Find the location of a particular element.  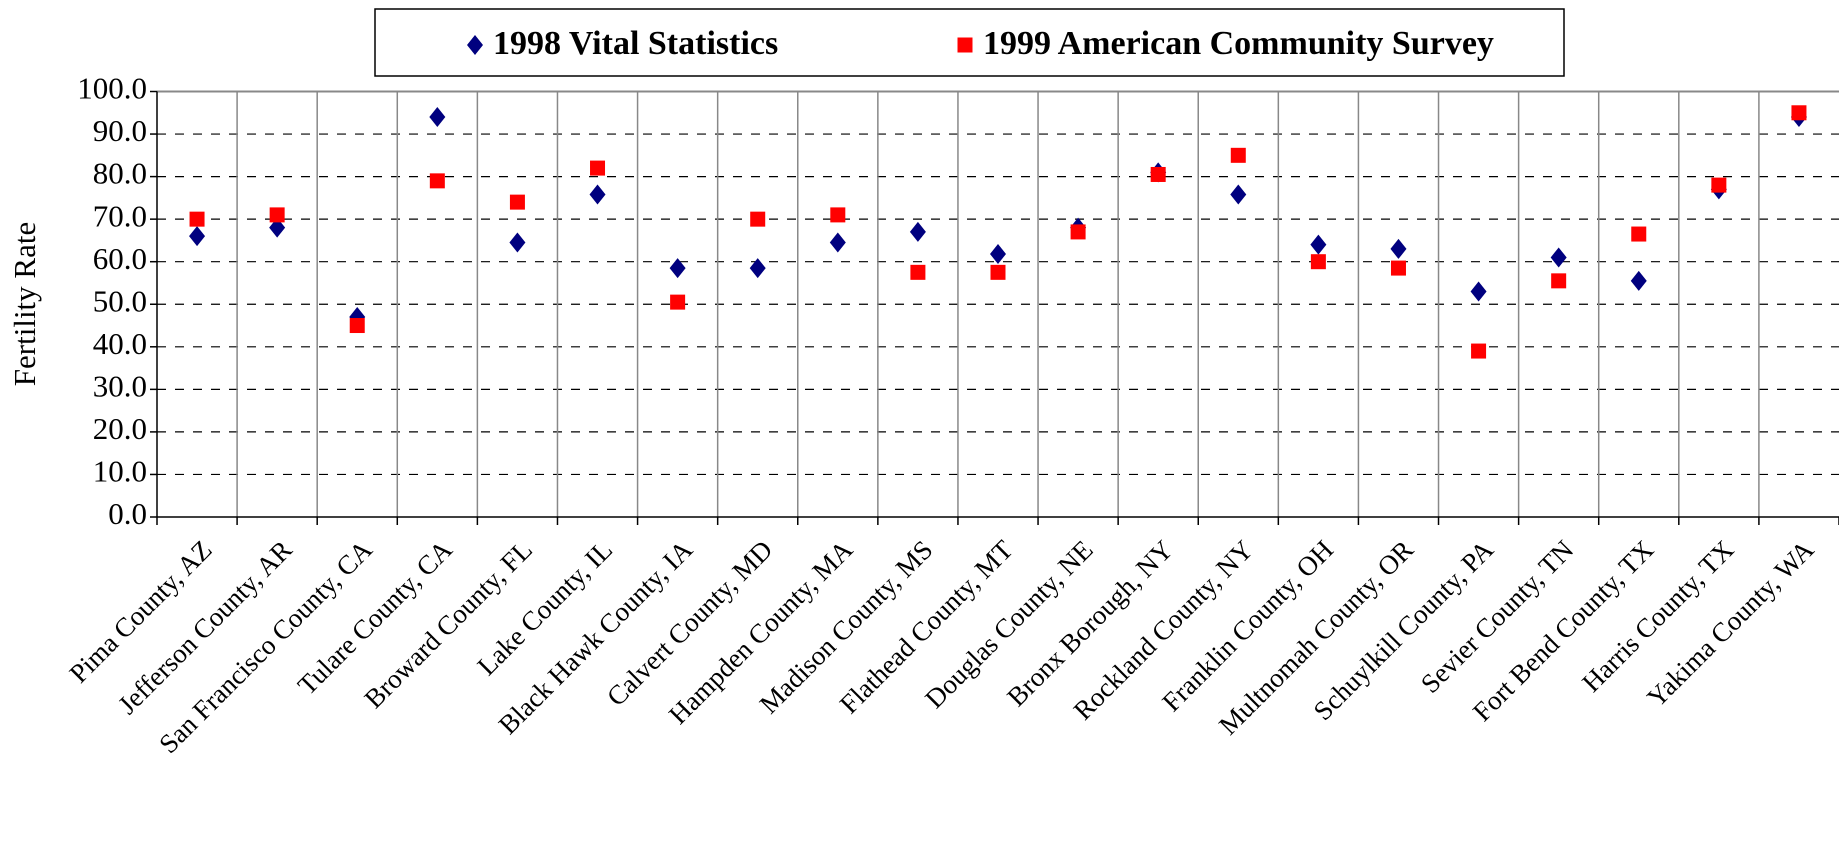

y-tick-label: 70.0 is located at coordinates (120, 215).